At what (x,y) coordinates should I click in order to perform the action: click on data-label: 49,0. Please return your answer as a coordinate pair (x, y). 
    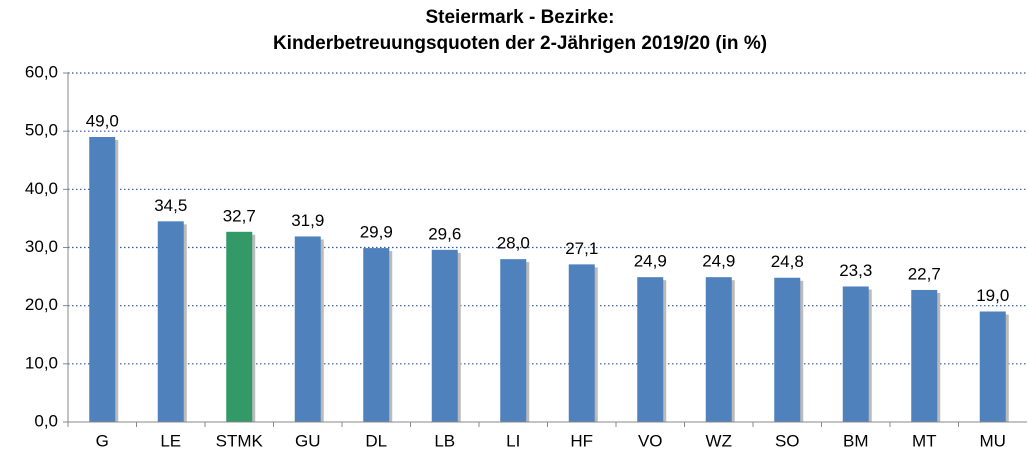
    Looking at the image, I should click on (102, 120).